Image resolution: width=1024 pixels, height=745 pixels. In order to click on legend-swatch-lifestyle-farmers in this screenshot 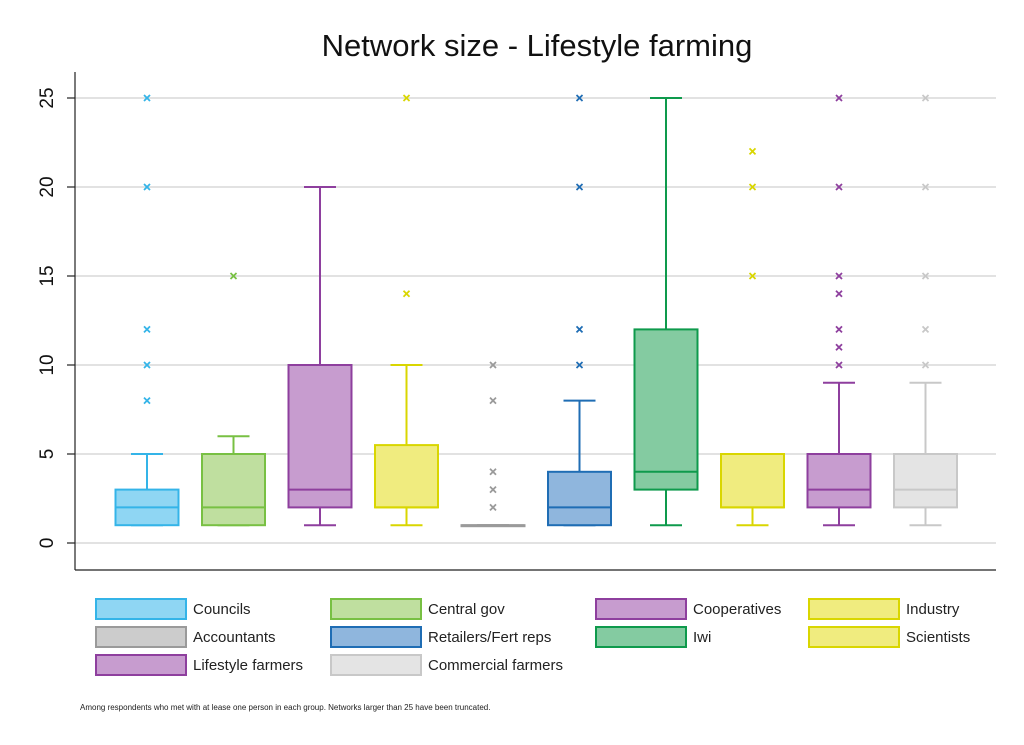, I will do `click(141, 665)`.